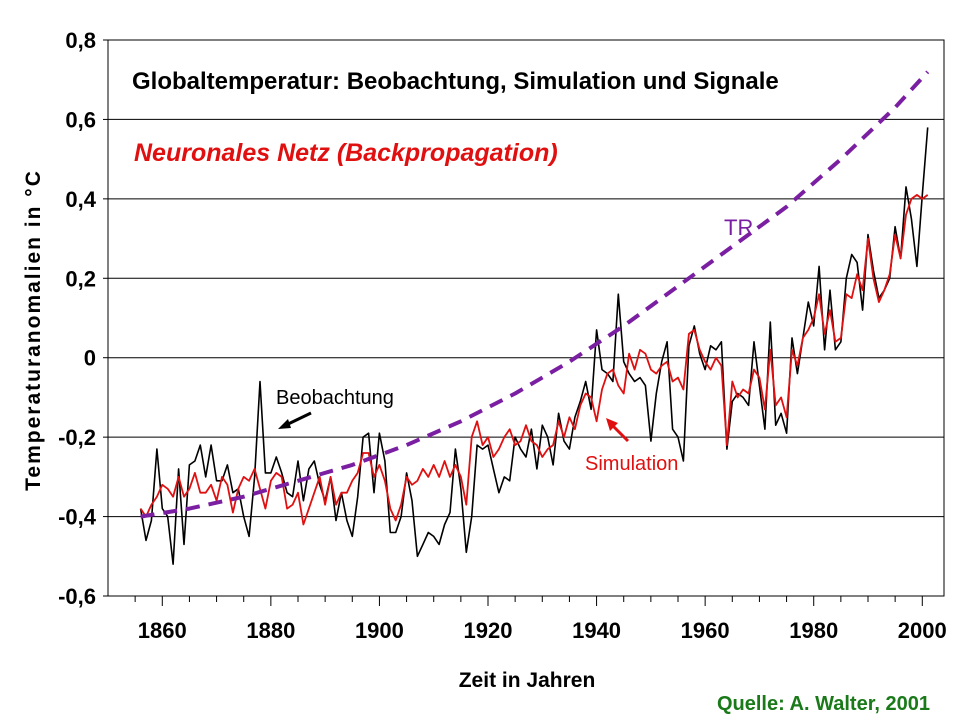 The height and width of the screenshot is (720, 960). I want to click on y-tick-label: -0,6, so click(77, 596).